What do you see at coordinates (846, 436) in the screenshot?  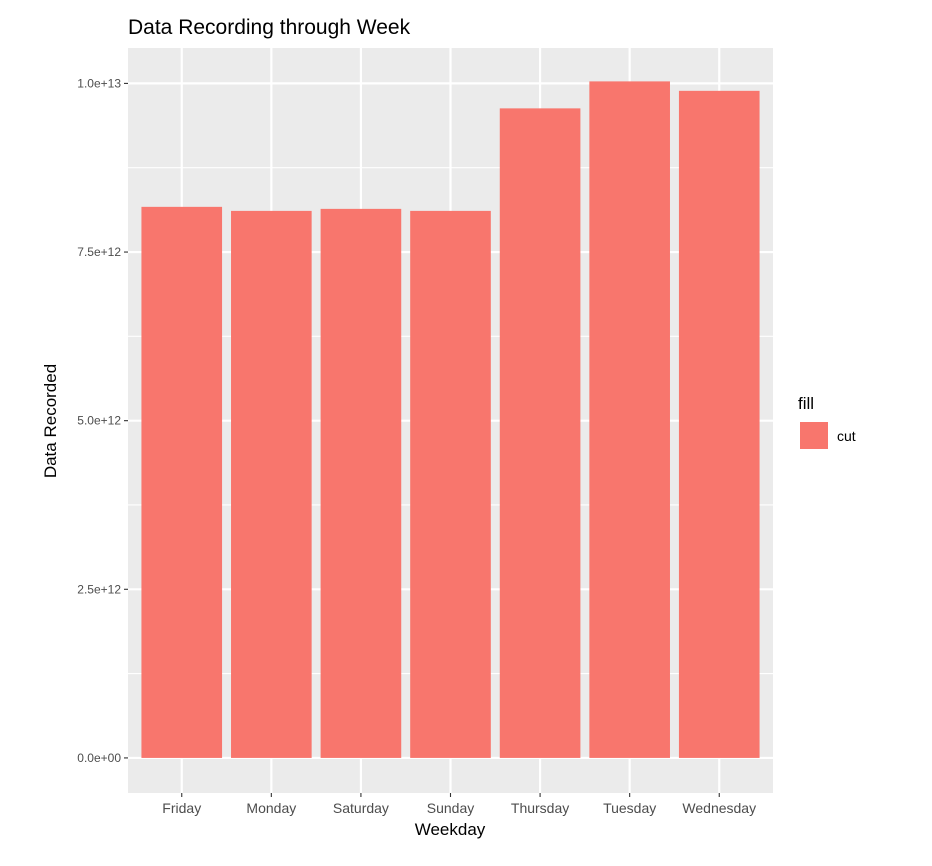 I see `legend-label: cut` at bounding box center [846, 436].